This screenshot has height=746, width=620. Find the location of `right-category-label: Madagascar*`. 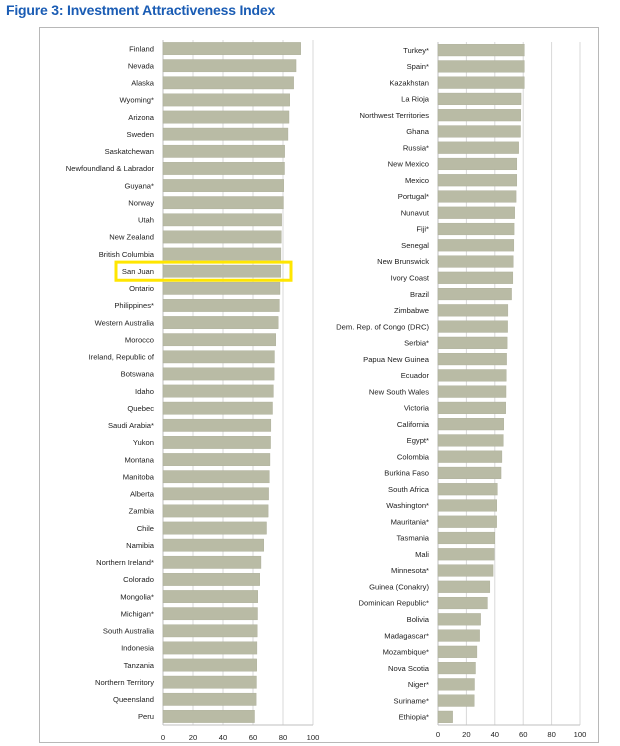

right-category-label: Madagascar* is located at coordinates (406, 635).